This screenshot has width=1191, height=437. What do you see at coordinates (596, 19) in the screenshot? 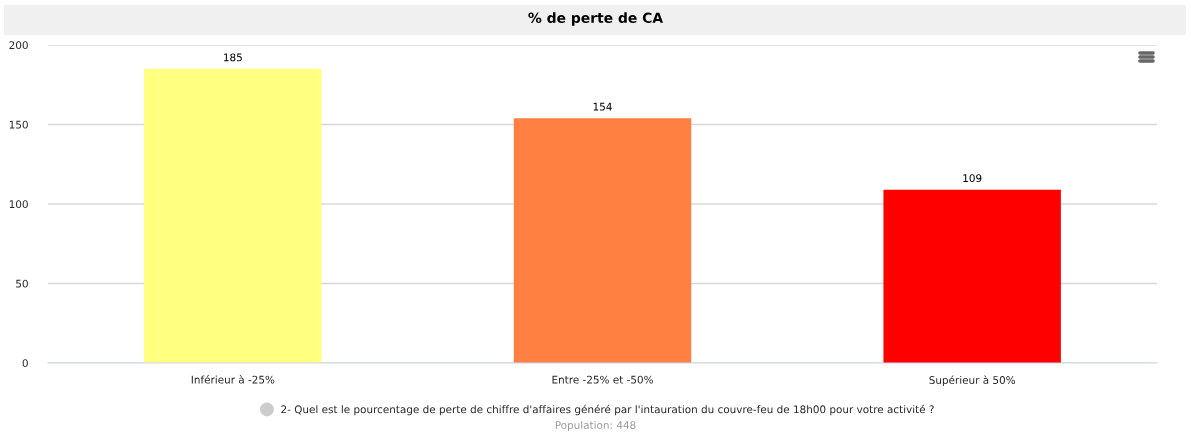
I see `chart-title: % de perte de CA` at bounding box center [596, 19].